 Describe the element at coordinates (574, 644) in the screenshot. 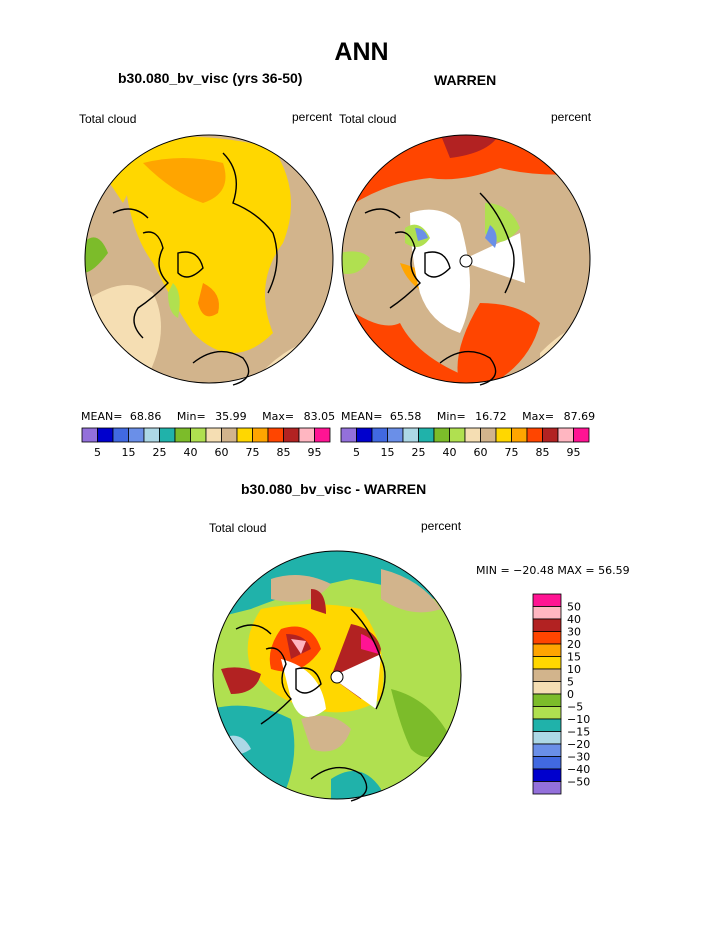

I see `panel3-colorbar-tick-label: 20` at that location.